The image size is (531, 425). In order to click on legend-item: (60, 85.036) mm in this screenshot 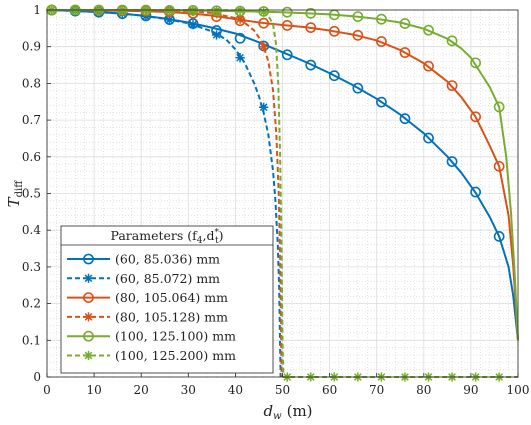, I will do `click(143, 259)`.